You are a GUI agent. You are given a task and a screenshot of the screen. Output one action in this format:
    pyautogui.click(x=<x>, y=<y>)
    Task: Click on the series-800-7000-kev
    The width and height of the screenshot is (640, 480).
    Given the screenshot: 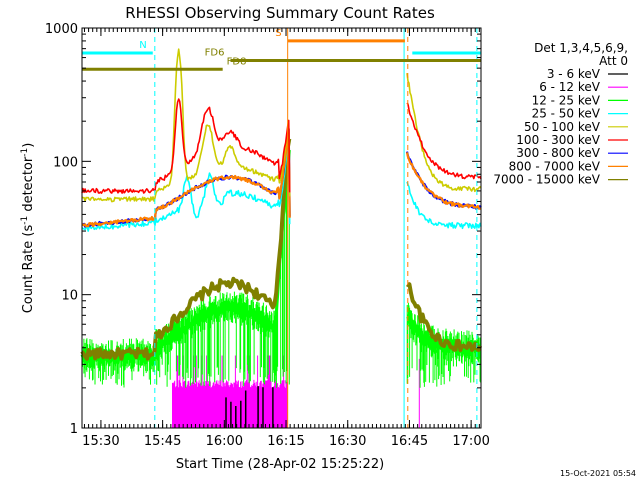 What is the action you would take?
    pyautogui.click(x=281, y=177)
    